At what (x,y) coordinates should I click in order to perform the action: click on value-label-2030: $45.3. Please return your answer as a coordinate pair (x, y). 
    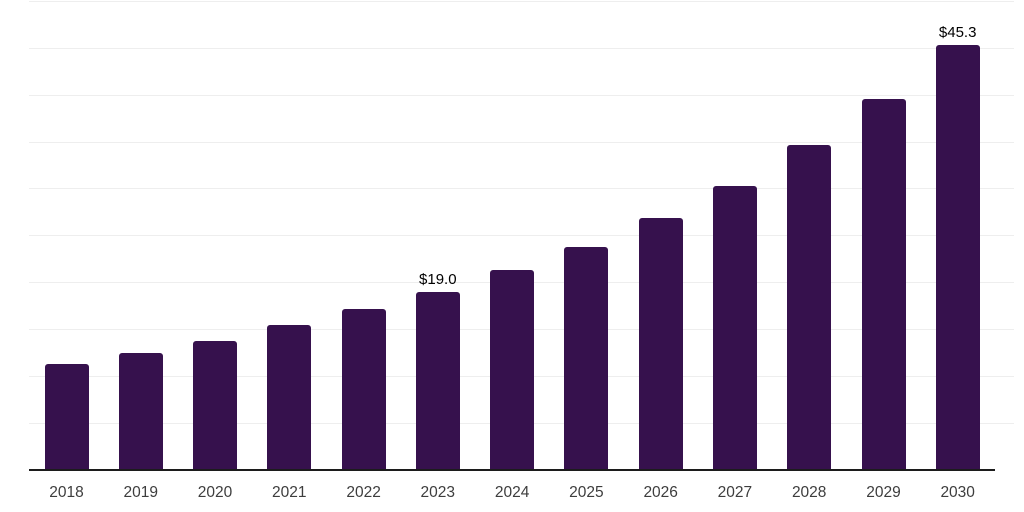
    Looking at the image, I should click on (957, 32).